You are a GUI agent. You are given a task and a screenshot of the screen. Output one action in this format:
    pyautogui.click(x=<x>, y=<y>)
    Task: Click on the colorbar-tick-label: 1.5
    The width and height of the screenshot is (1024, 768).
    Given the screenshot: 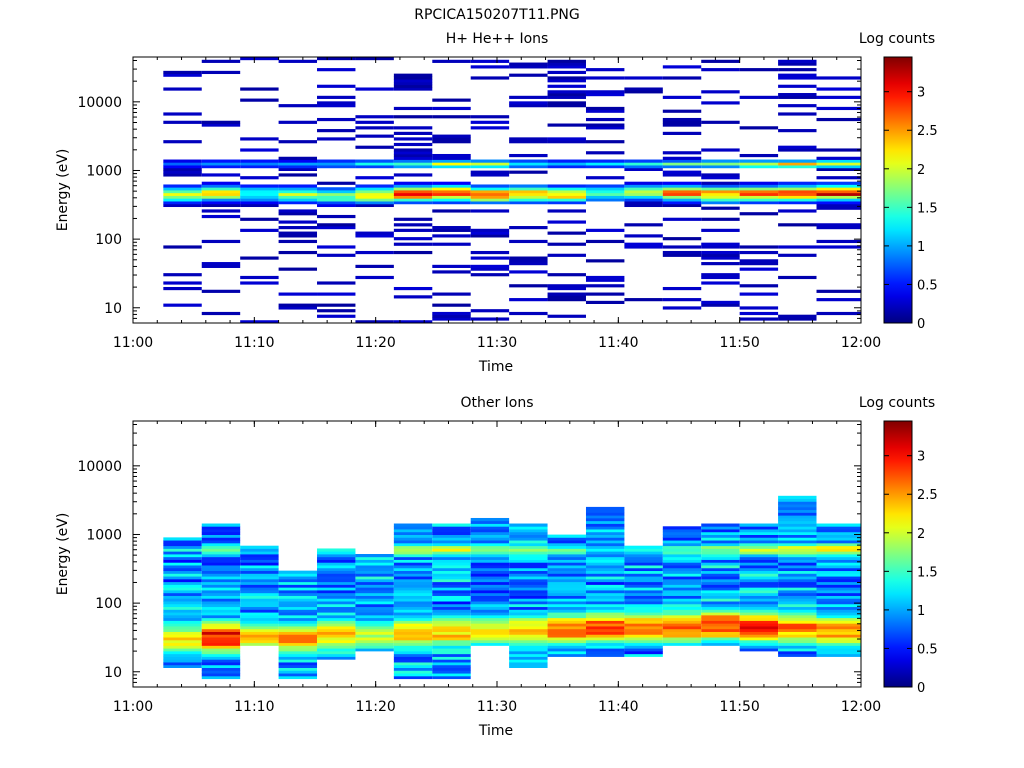 What is the action you would take?
    pyautogui.click(x=927, y=208)
    